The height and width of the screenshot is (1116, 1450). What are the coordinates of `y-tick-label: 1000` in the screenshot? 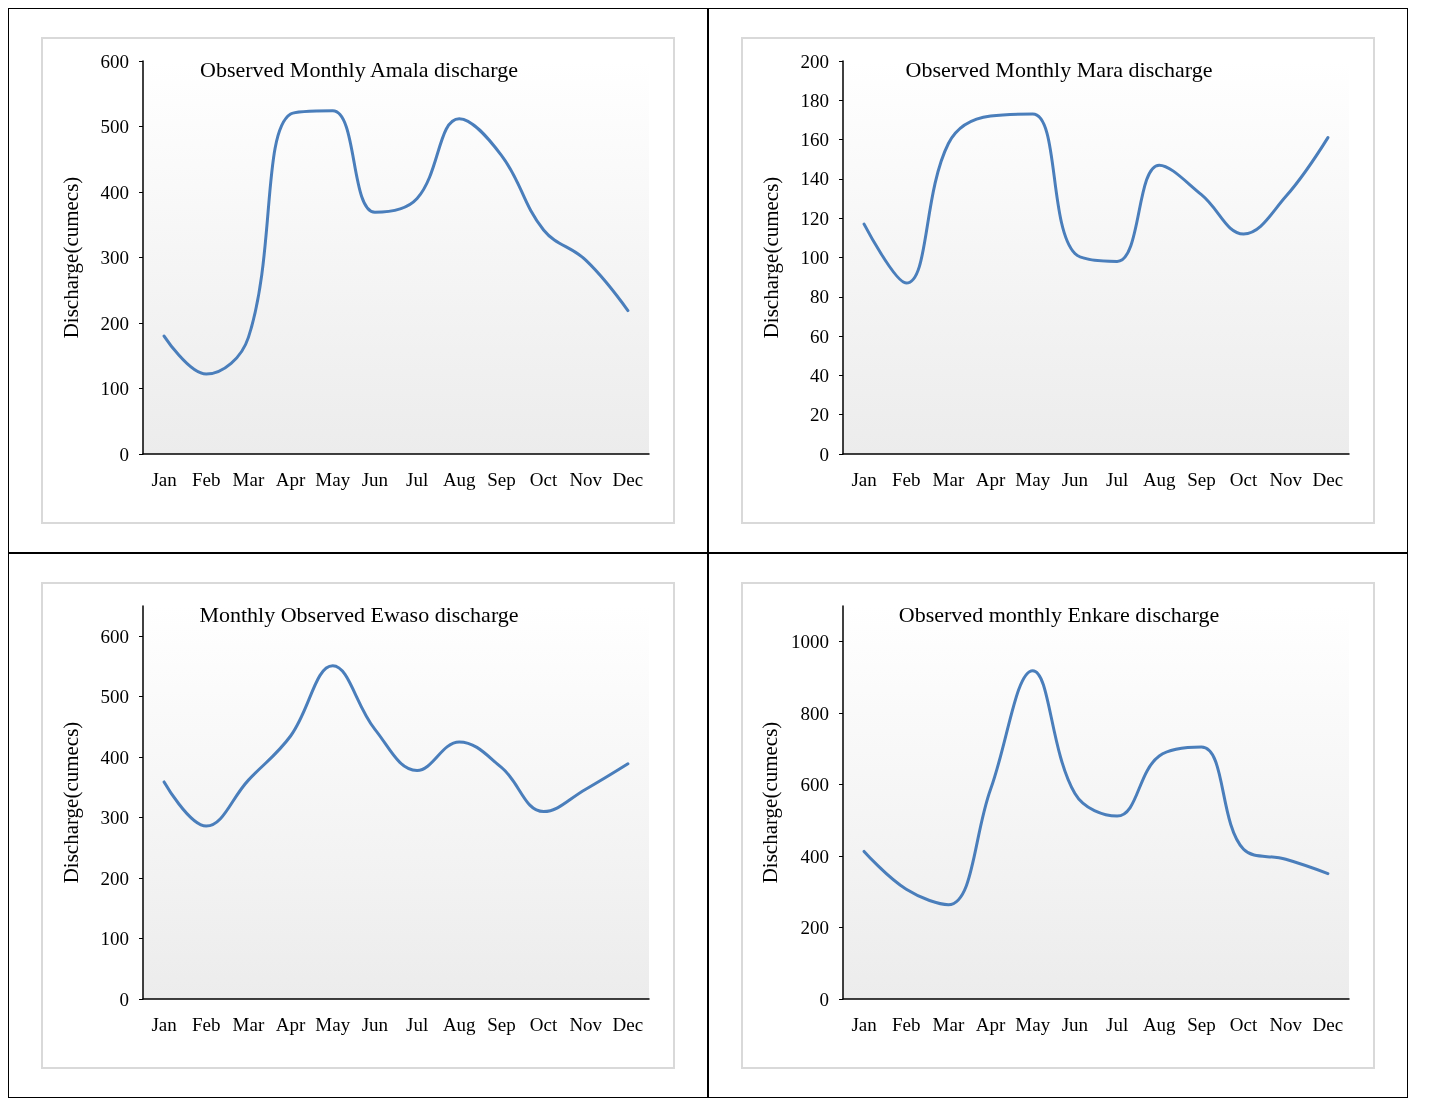 It's located at (810, 642).